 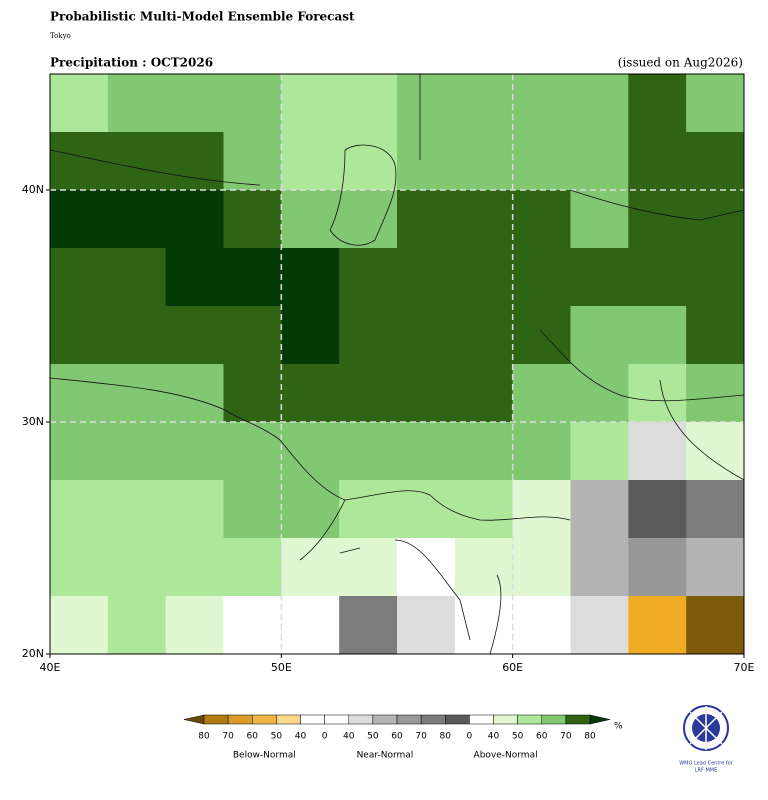 I want to click on x-tick-label: 70E, so click(x=744, y=667).